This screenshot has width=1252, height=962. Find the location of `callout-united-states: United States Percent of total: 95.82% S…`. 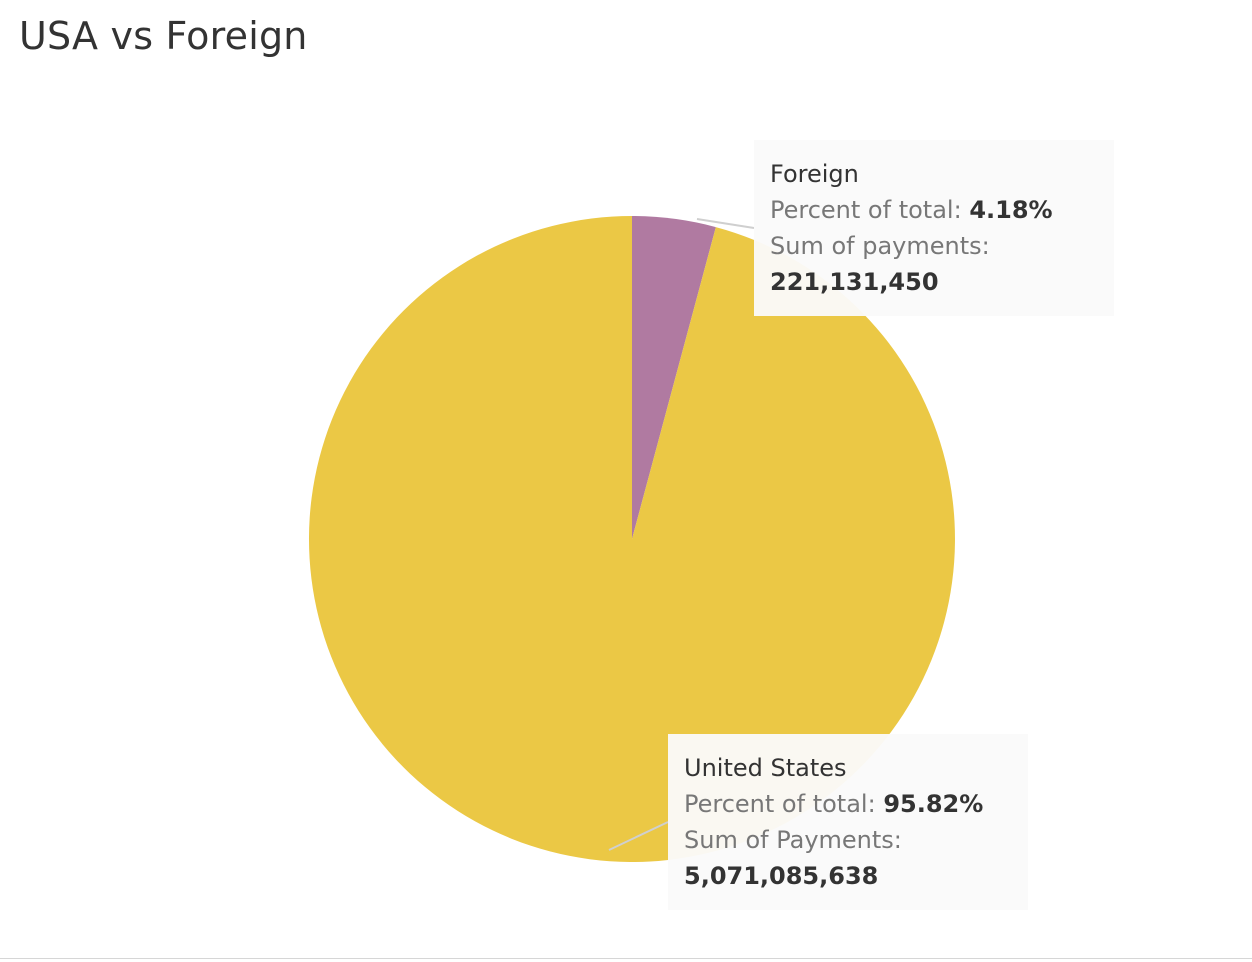

callout-united-states: United States Percent of total: 95.82% S… is located at coordinates (848, 822).